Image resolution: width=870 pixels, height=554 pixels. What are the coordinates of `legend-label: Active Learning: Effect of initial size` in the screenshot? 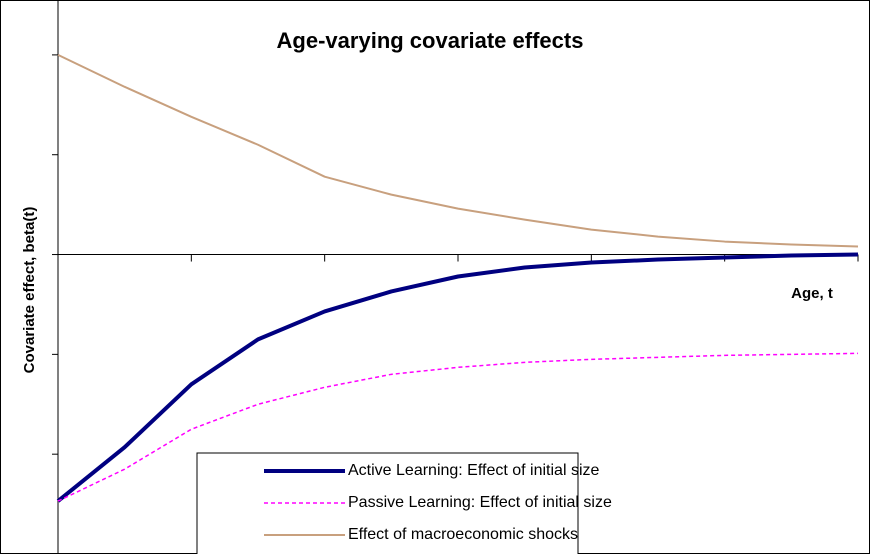 It's located at (473, 470).